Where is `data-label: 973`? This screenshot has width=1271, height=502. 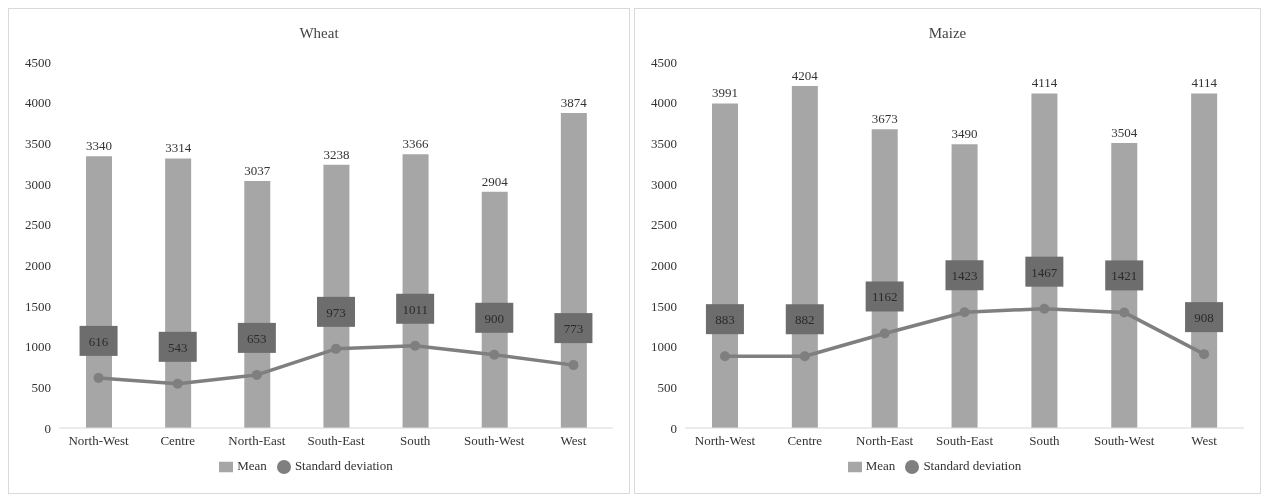
data-label: 973 is located at coordinates (336, 312).